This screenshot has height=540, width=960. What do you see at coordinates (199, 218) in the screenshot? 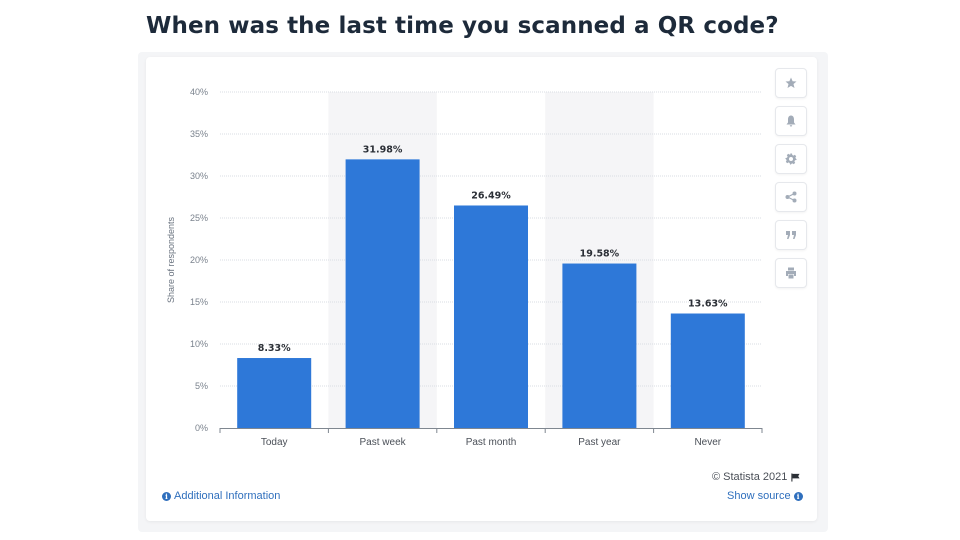
I see `y-tick-label: 25%` at bounding box center [199, 218].